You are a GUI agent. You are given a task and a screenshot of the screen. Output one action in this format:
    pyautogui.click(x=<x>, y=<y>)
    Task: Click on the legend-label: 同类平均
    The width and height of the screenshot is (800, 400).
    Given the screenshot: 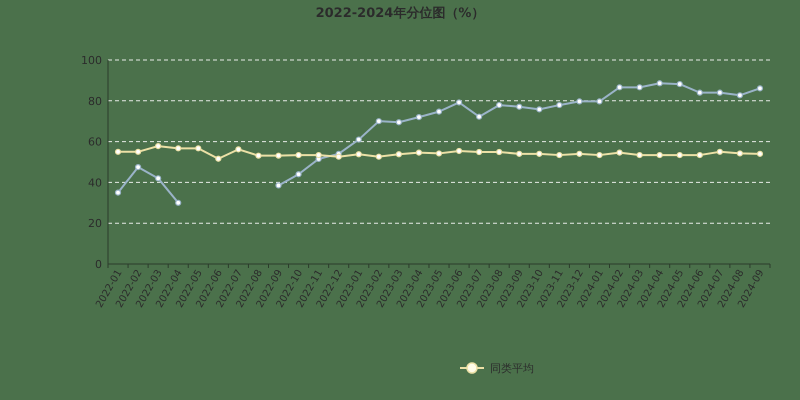 What is the action you would take?
    pyautogui.click(x=512, y=368)
    